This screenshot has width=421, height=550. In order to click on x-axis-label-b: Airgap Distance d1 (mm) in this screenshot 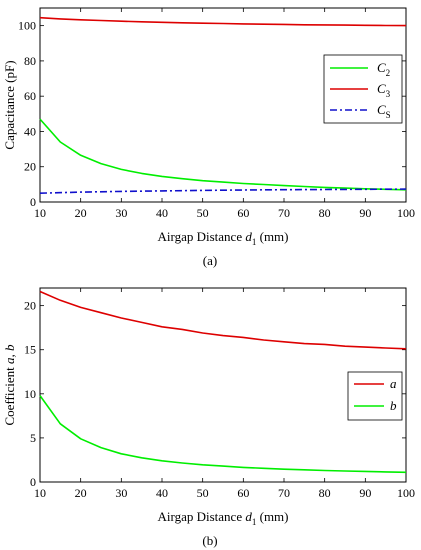, I will do `click(223, 518)`.